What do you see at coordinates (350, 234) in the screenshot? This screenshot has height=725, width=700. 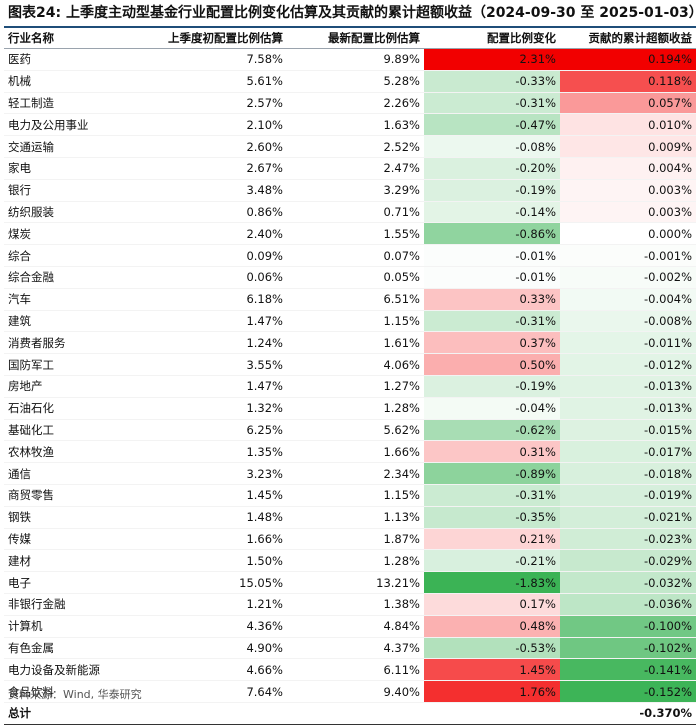 I see `table-row: 煤炭 2.40% 1.55% -0.86% 0.000%` at bounding box center [350, 234].